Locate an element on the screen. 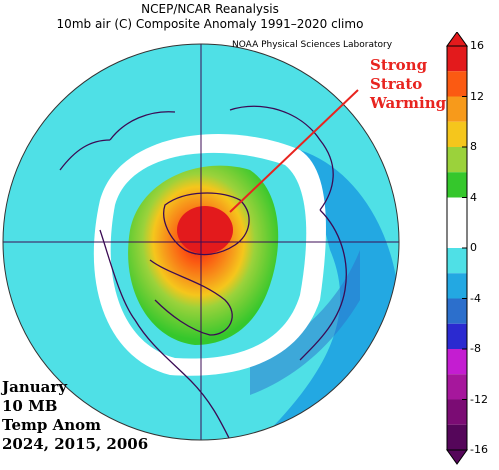 The height and width of the screenshot is (470, 499). caption-line: Temp Anom is located at coordinates (51, 425).